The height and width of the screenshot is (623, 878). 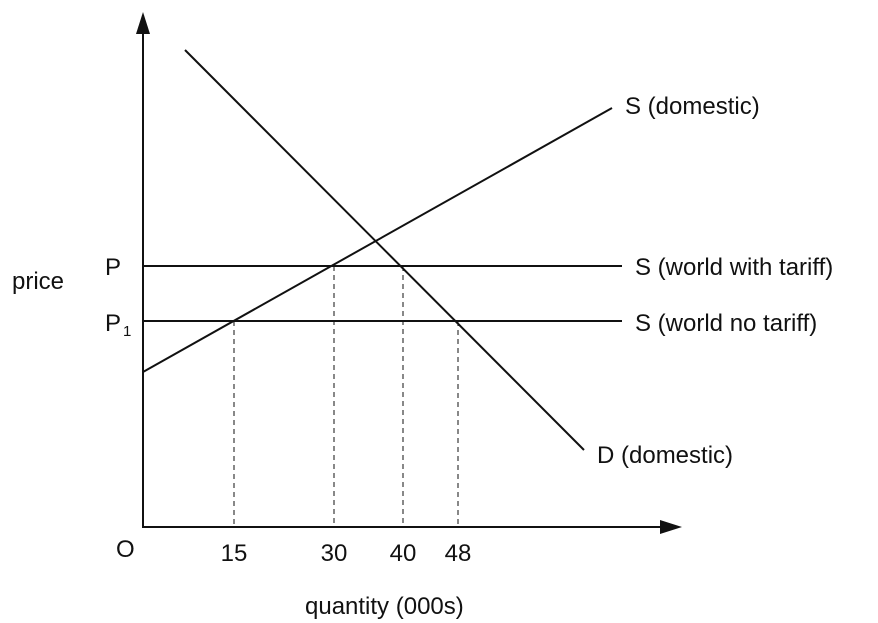 What do you see at coordinates (234, 553) in the screenshot?
I see `quantity-tick-15: 15` at bounding box center [234, 553].